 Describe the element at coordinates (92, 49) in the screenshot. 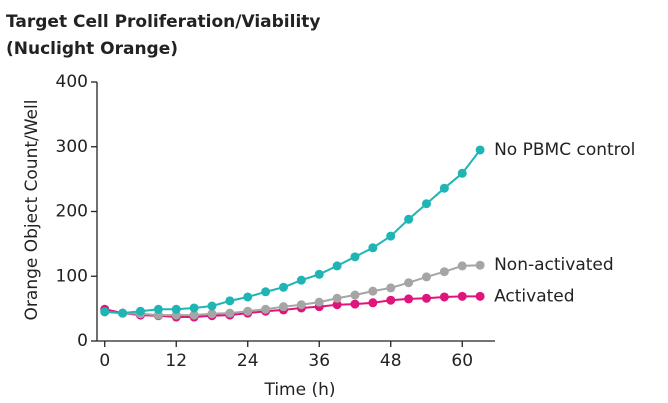

I see `chart-title: (Nuclight Orange)` at that location.